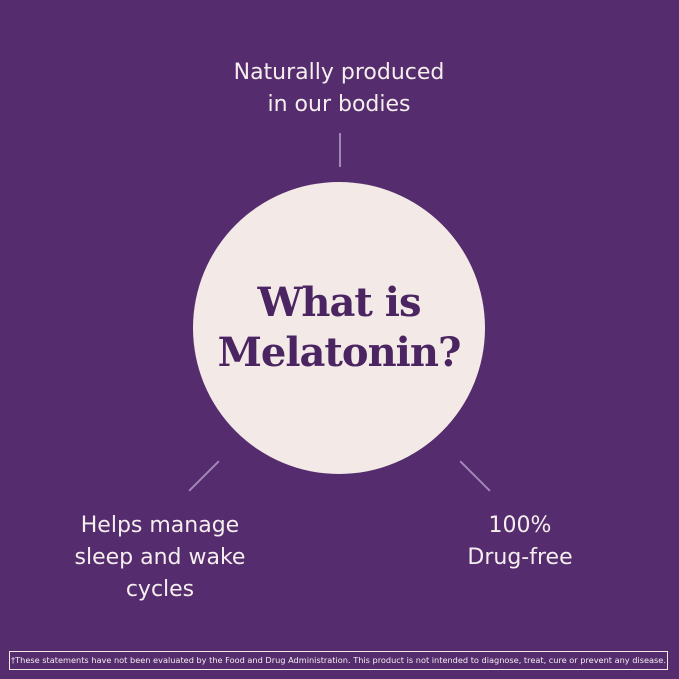  I want to click on connector-line-right, so click(475, 476).